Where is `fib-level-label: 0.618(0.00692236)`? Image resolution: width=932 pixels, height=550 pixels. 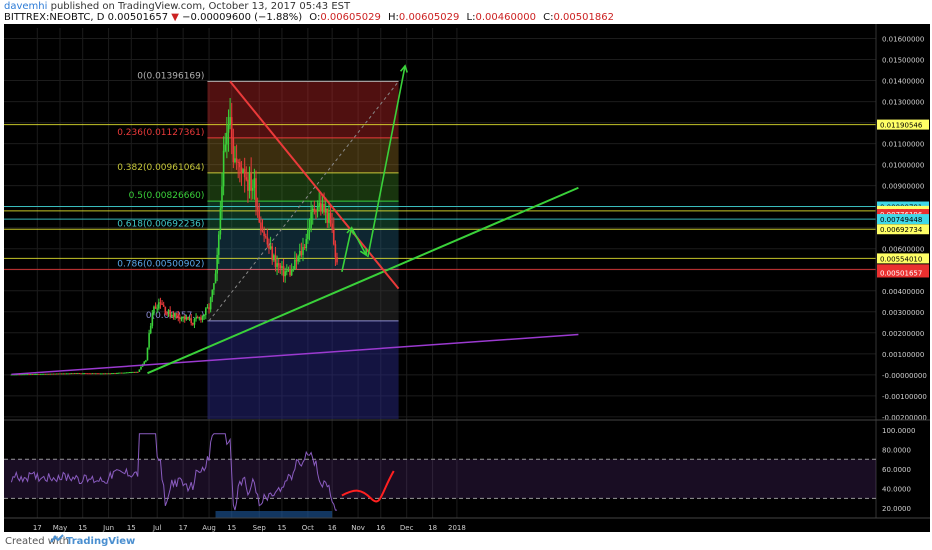
fib-level-label: 0.618(0.00692236) is located at coordinates (160, 224).